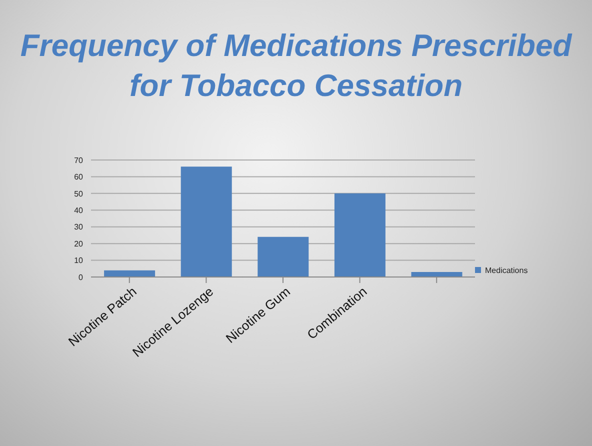  What do you see at coordinates (79, 193) in the screenshot?
I see `y-tick-label: 50` at bounding box center [79, 193].